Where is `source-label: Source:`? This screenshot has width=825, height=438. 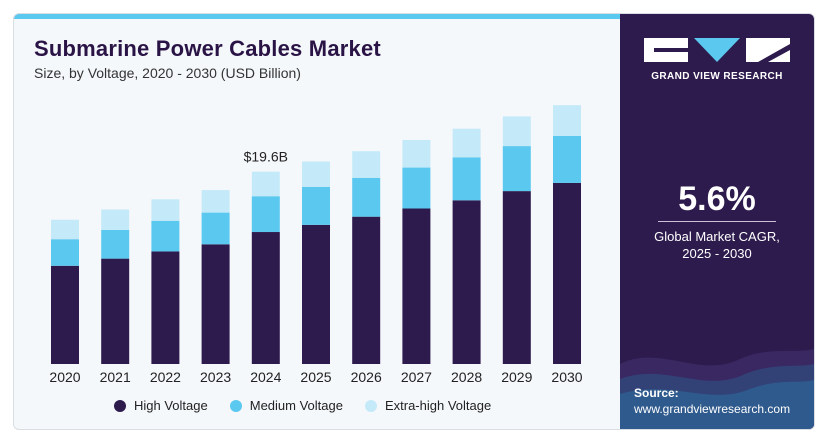
source-label: Source: is located at coordinates (656, 393).